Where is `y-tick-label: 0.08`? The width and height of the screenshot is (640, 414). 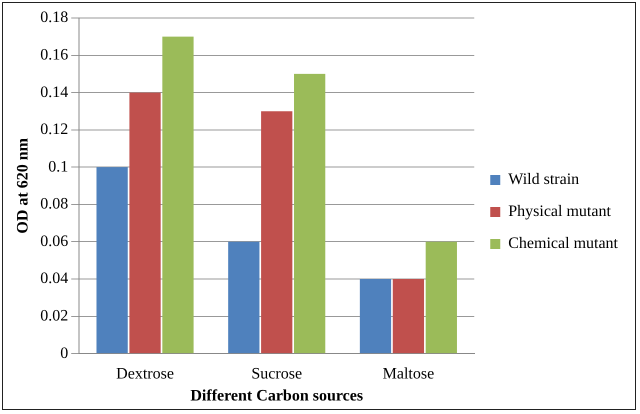 y-tick-label: 0.08 is located at coordinates (54, 204).